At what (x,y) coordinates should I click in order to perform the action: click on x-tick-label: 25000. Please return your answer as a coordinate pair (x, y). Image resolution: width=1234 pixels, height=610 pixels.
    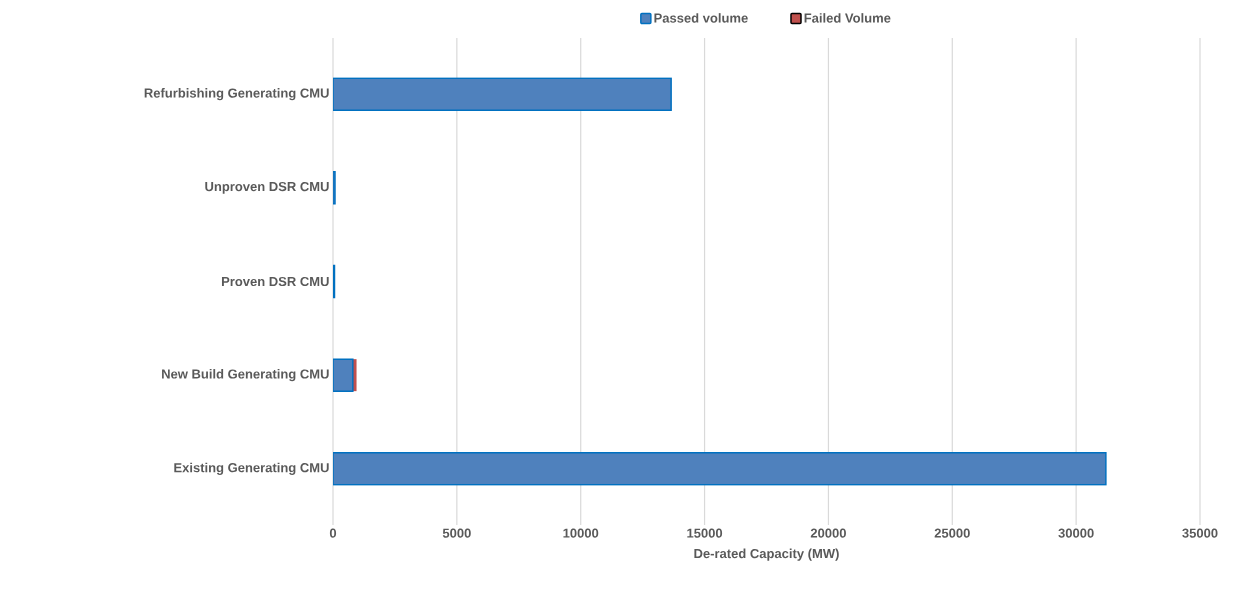
    Looking at the image, I should click on (952, 533).